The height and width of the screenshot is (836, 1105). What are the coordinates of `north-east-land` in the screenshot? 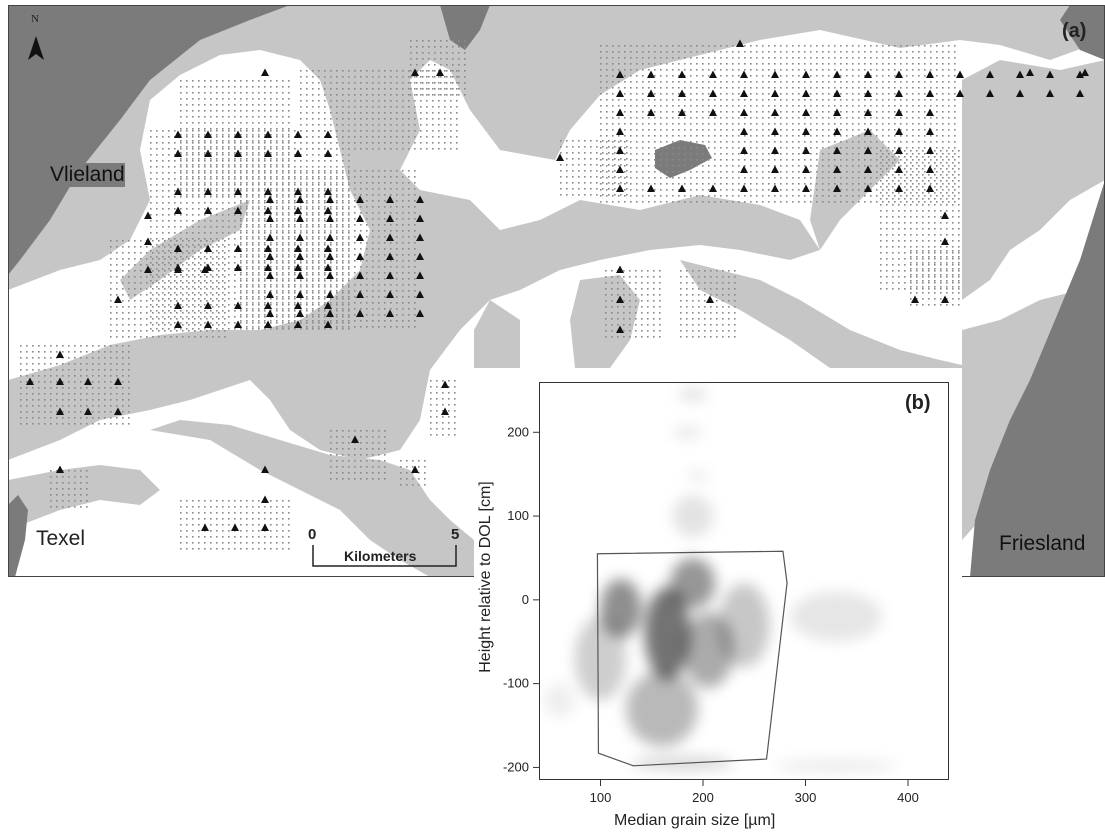 It's located at (1082, 32).